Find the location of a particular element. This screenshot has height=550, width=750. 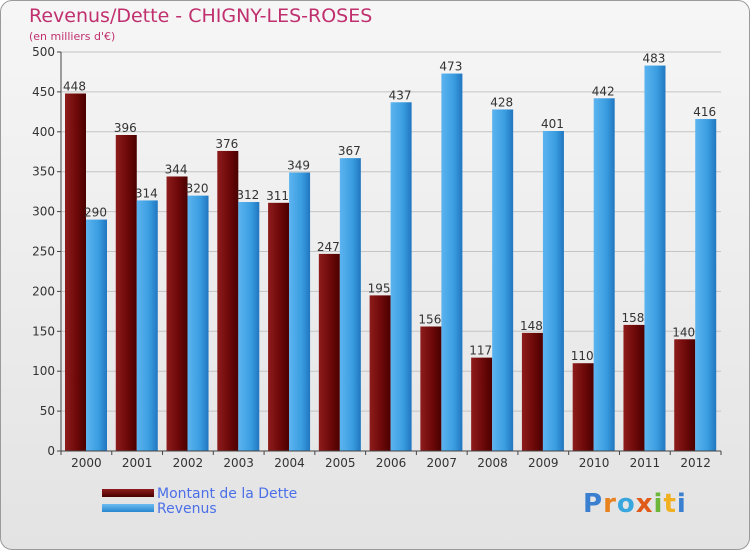

logo-letter: x is located at coordinates (644, 504).